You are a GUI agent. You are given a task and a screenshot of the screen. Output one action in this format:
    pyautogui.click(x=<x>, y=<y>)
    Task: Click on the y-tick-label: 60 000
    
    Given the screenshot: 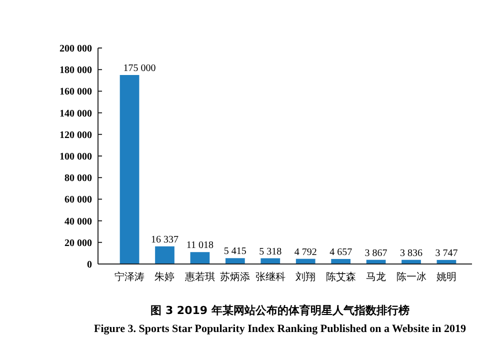 What is the action you would take?
    pyautogui.click(x=78, y=200)
    